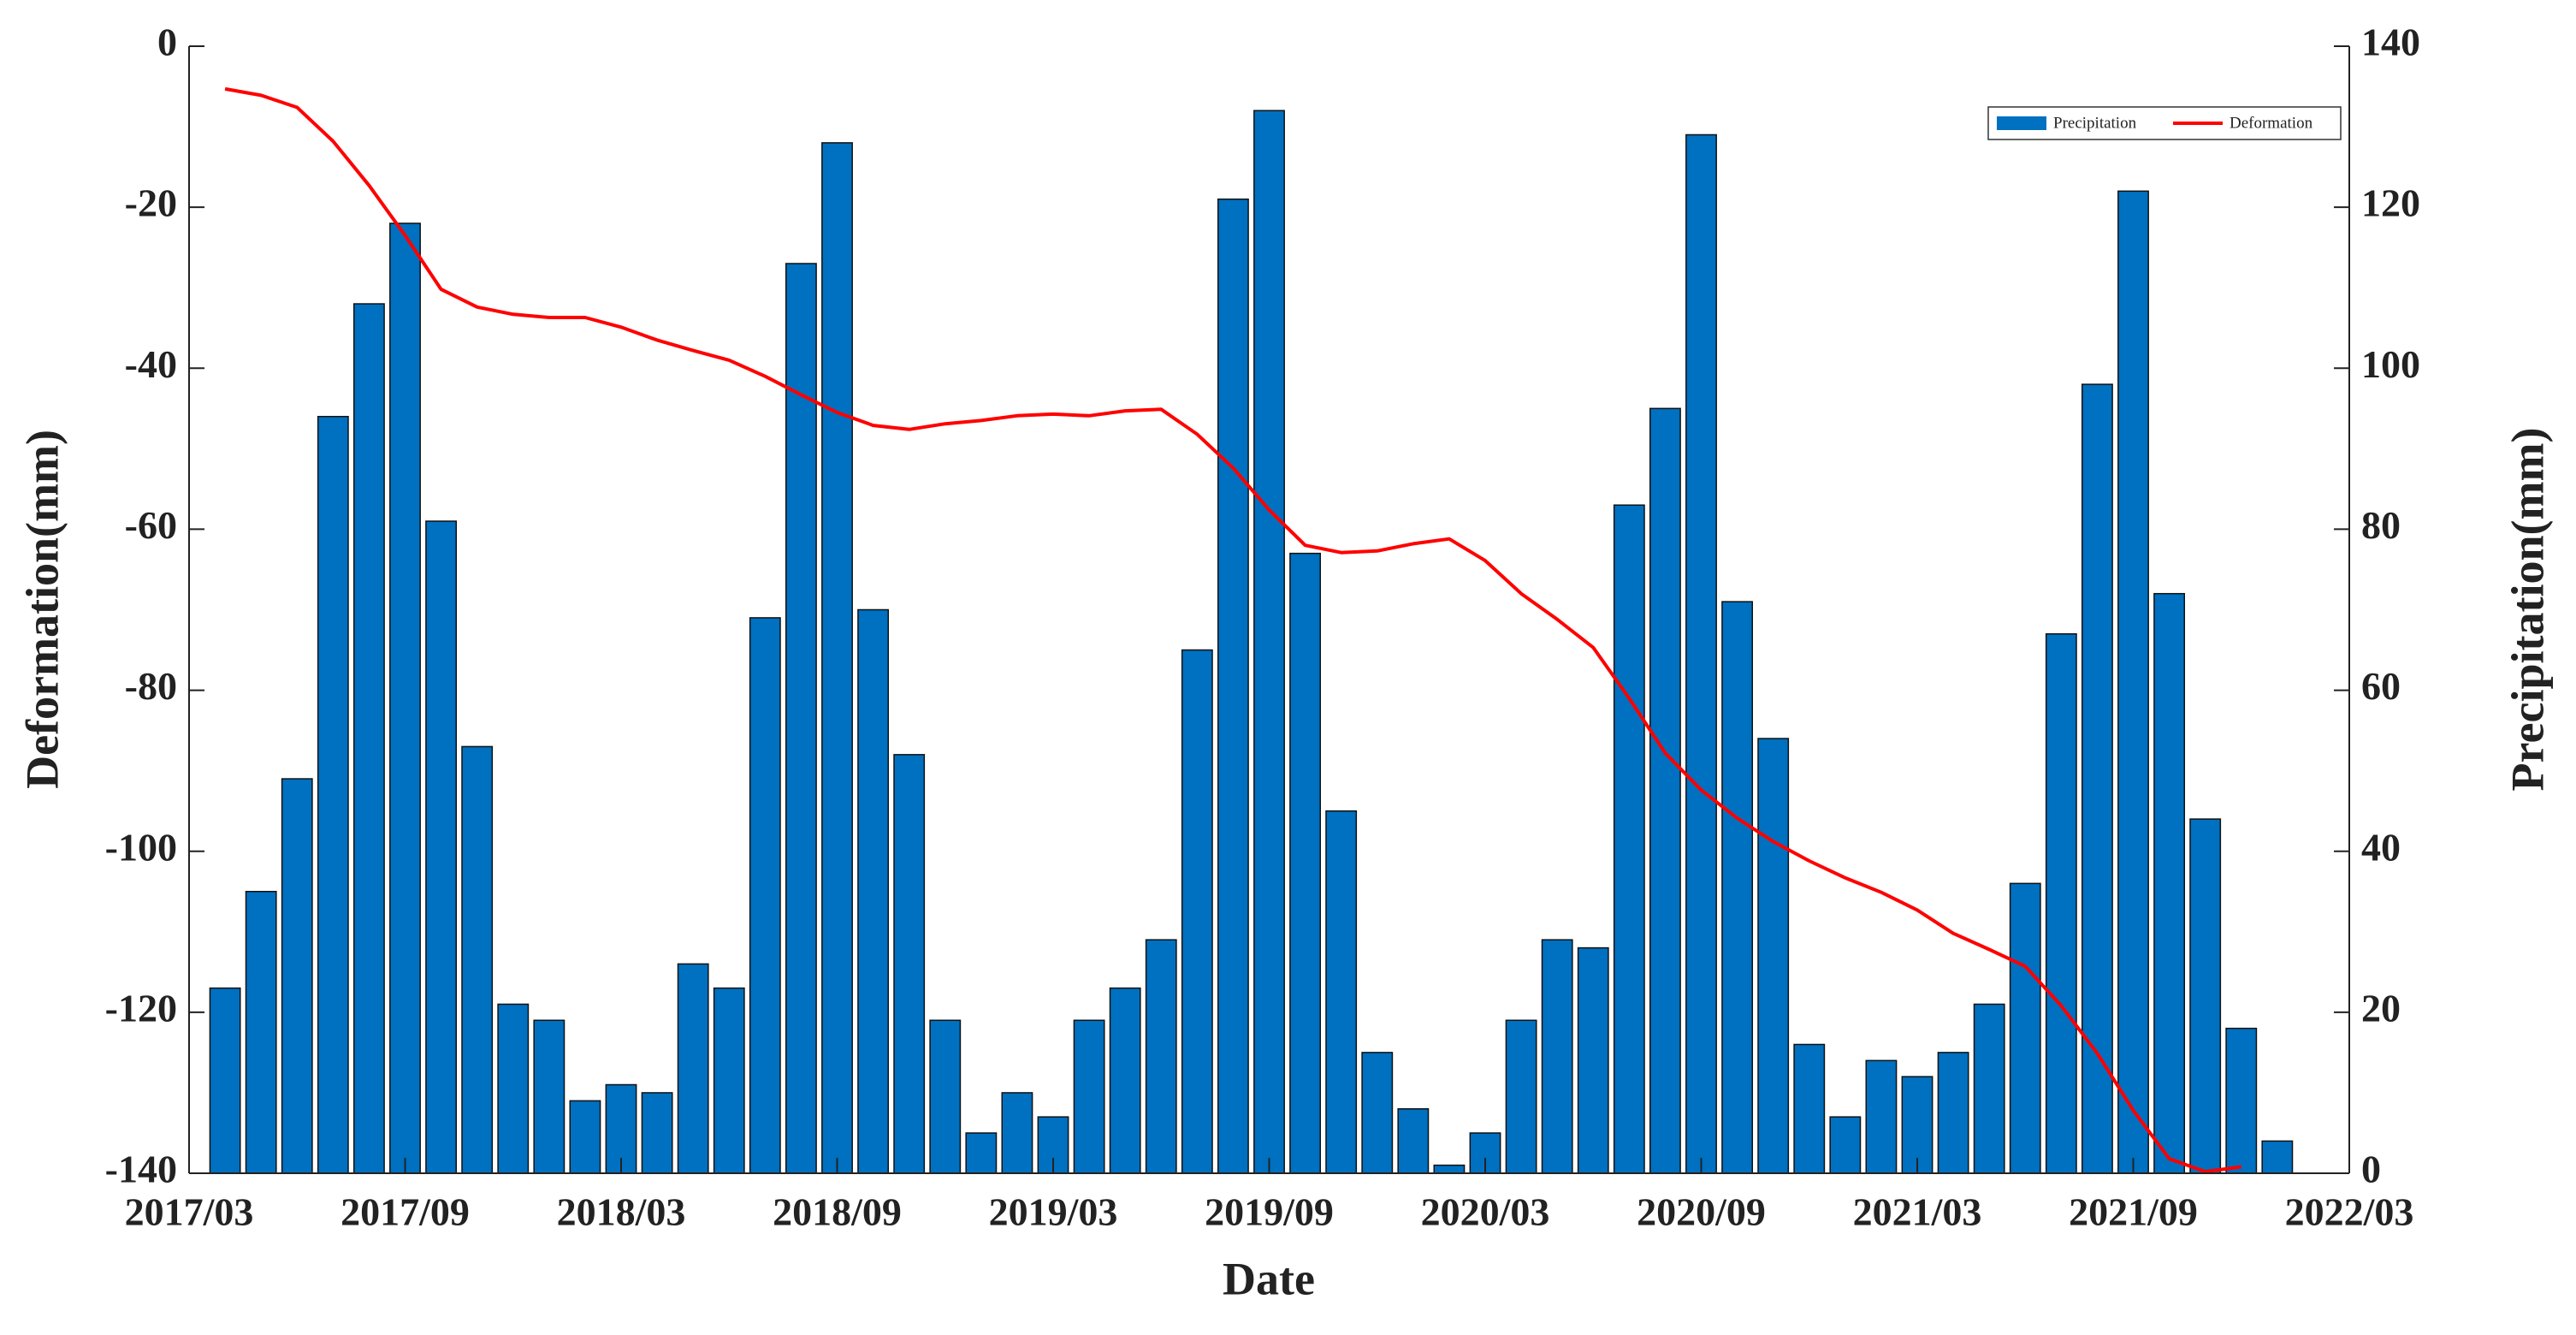  I want to click on y2-tick-label: 40, so click(2381, 847).